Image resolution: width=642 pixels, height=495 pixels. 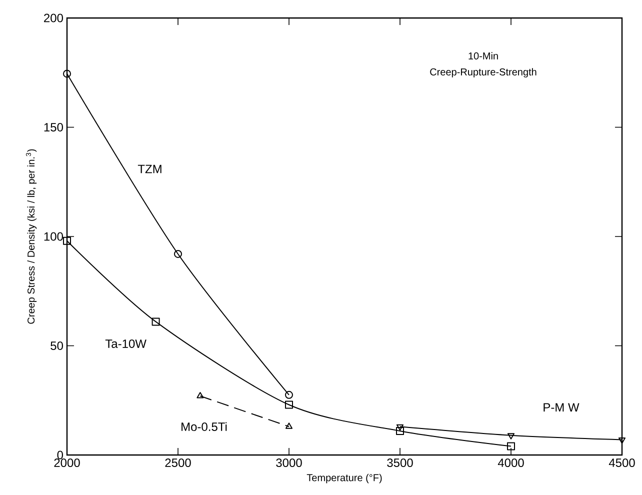 I want to click on series-label: TZM, so click(x=150, y=169).